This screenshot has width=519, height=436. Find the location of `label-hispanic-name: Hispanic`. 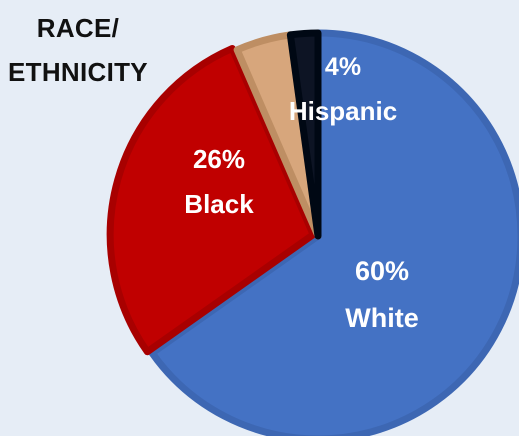

label-hispanic-name: Hispanic is located at coordinates (343, 111).